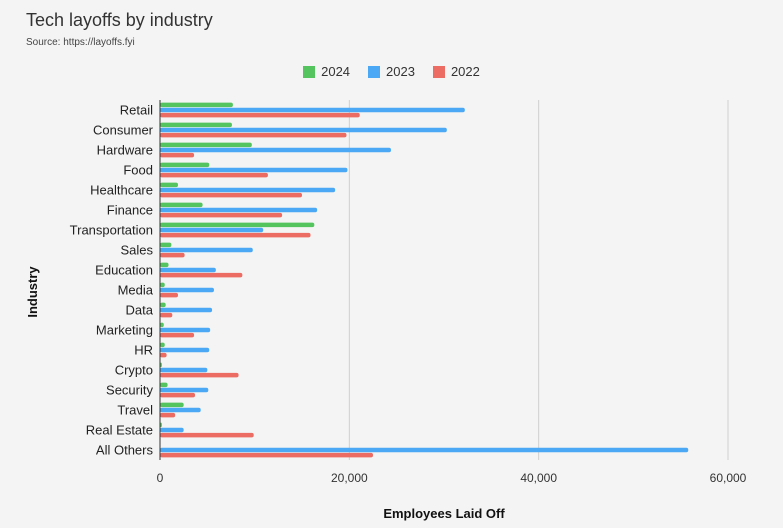 The width and height of the screenshot is (783, 528). Describe the element at coordinates (465, 71) in the screenshot. I see `legend-label-2022: 2022` at that location.